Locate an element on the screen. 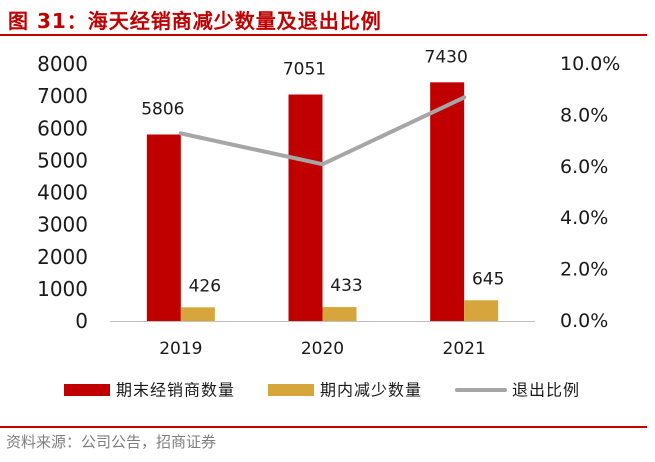 This screenshot has height=462, width=655. line-point-2021 is located at coordinates (464, 97).